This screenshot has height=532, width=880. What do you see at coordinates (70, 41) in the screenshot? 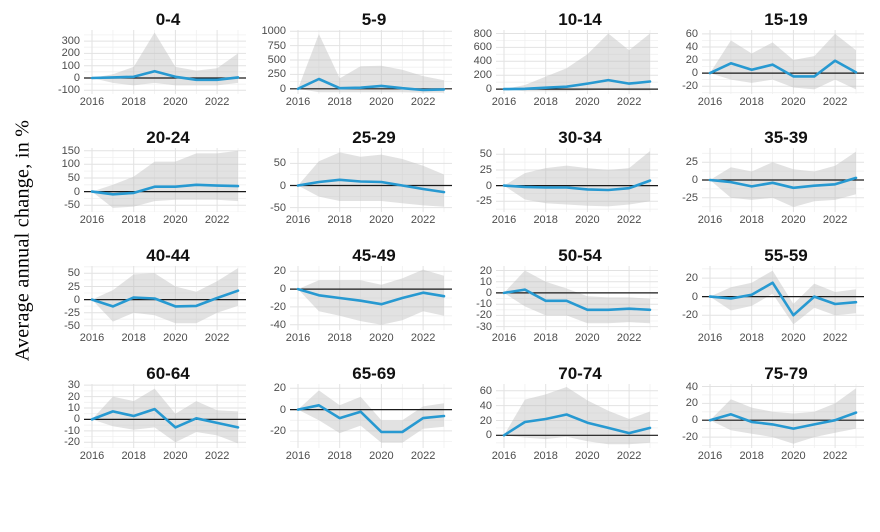
I see `y-tick-label: 300` at bounding box center [70, 41].